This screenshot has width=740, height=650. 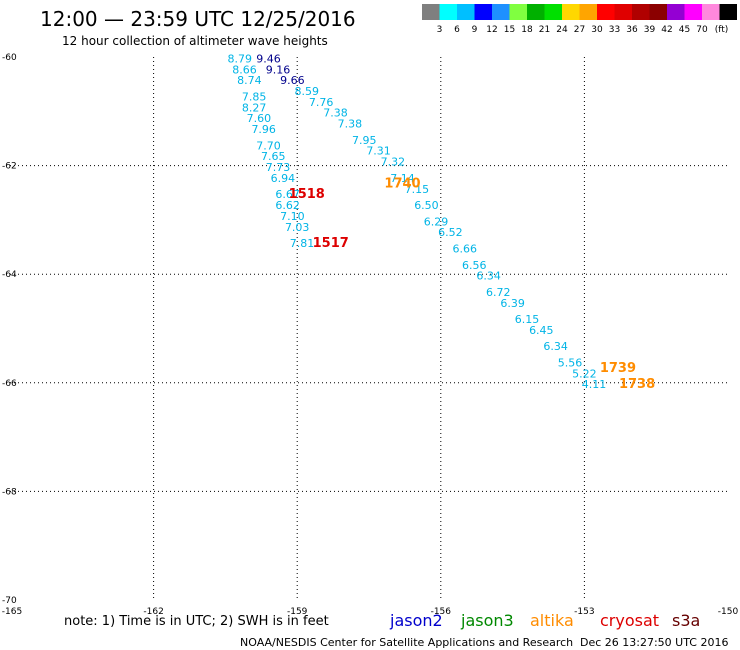 What do you see at coordinates (9, 275) in the screenshot?
I see `y-tick-label: -64` at bounding box center [9, 275].